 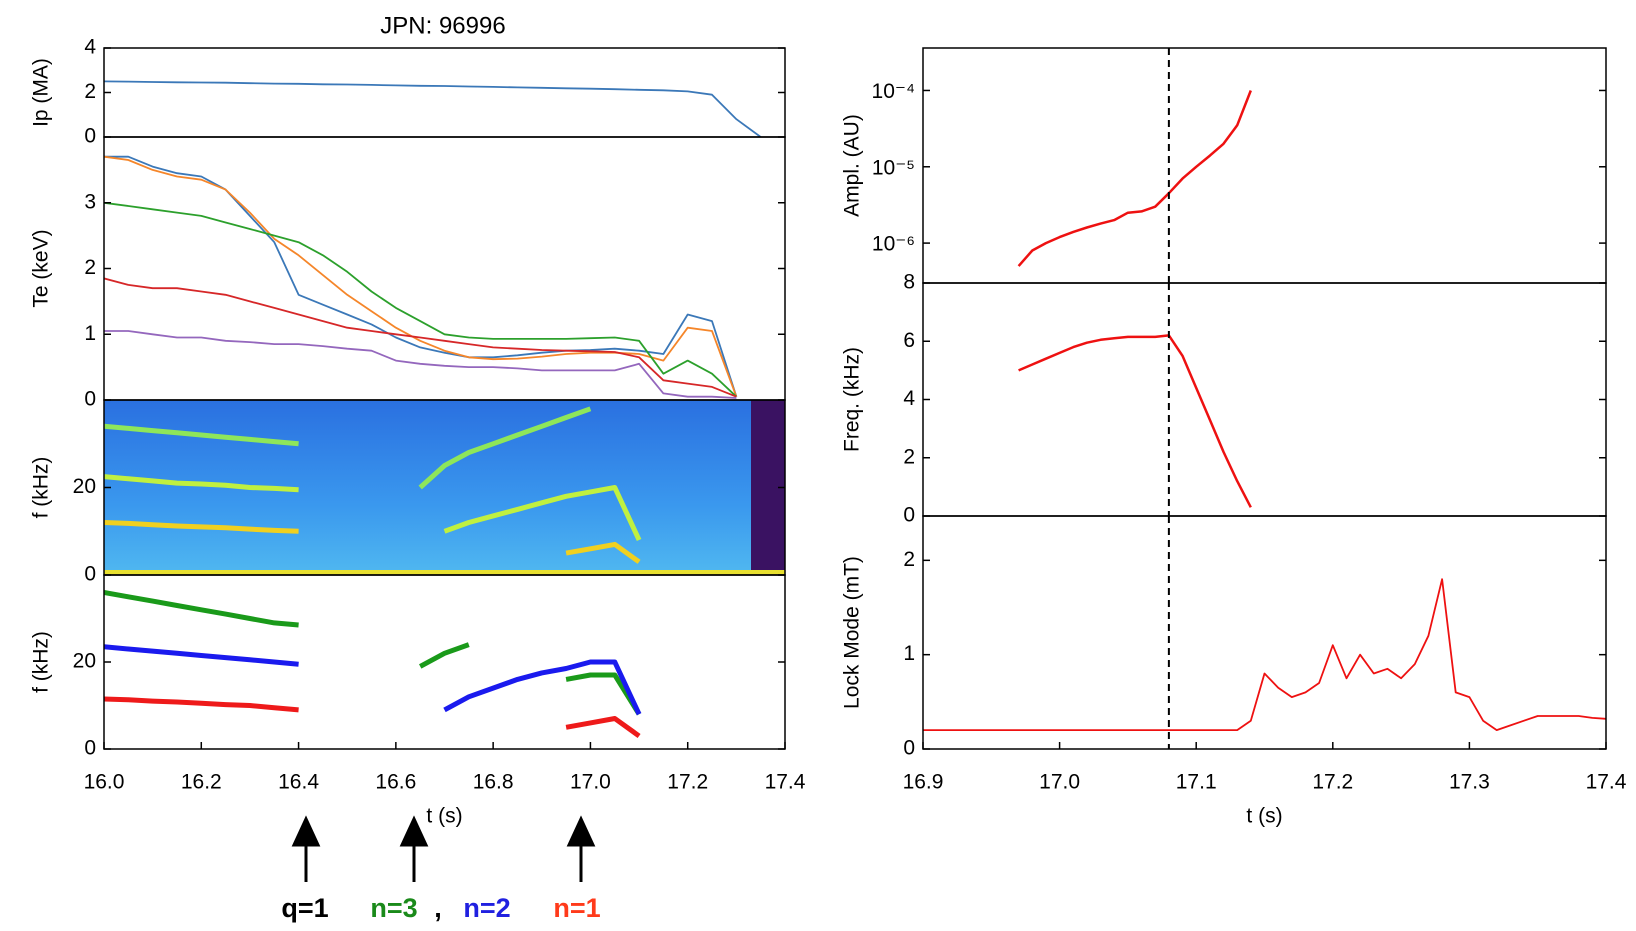 What do you see at coordinates (909, 340) in the screenshot?
I see `y-tick-label: 6` at bounding box center [909, 340].